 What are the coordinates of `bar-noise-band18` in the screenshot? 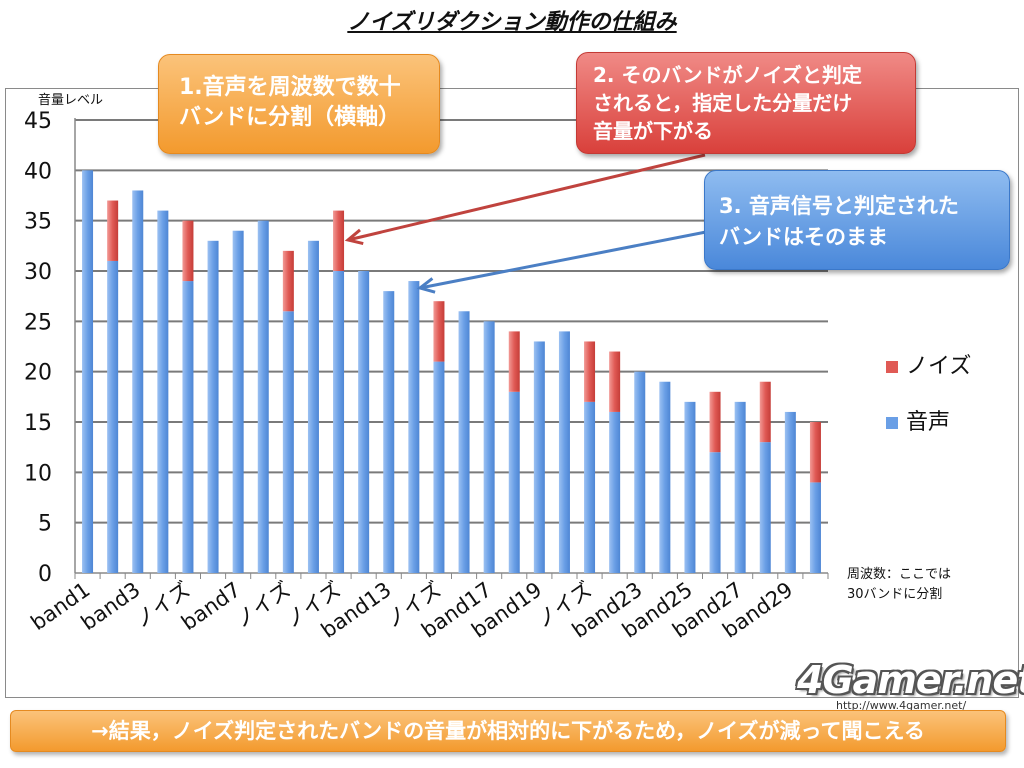 It's located at (514, 361).